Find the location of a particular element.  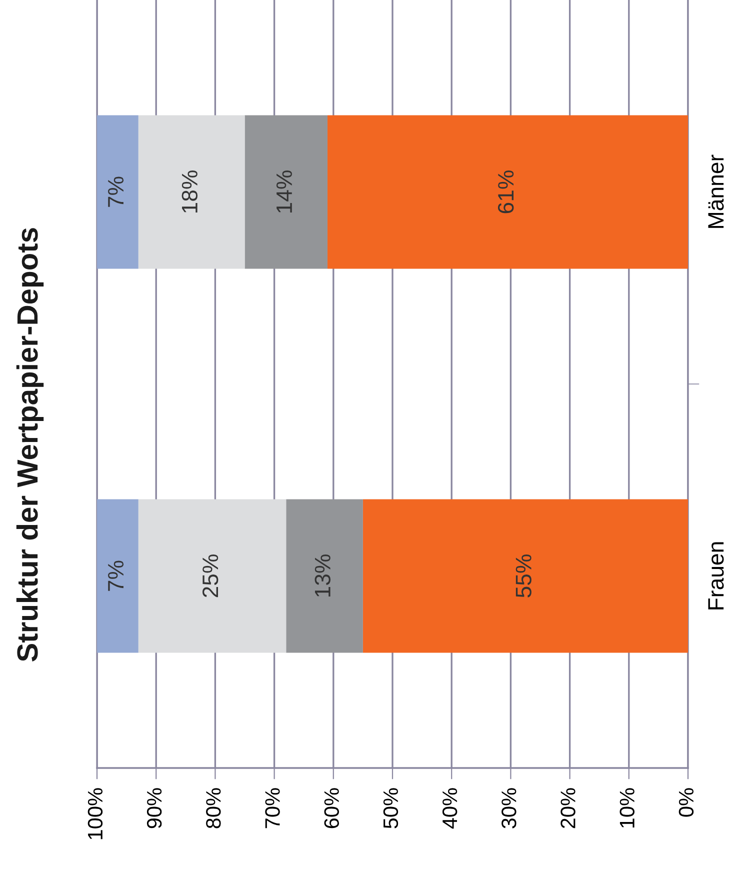

data-label: 61% is located at coordinates (506, 192).